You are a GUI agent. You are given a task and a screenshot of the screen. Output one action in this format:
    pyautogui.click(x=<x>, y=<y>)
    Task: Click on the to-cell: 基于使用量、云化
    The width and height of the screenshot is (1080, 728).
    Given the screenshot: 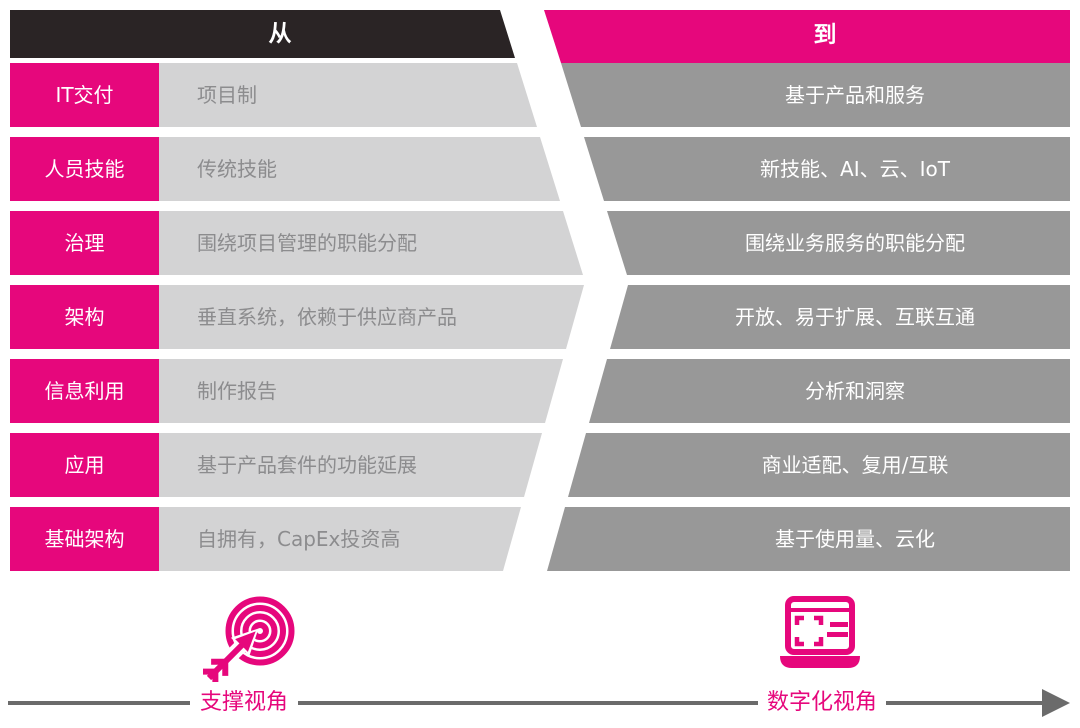 What is the action you would take?
    pyautogui.click(x=855, y=539)
    